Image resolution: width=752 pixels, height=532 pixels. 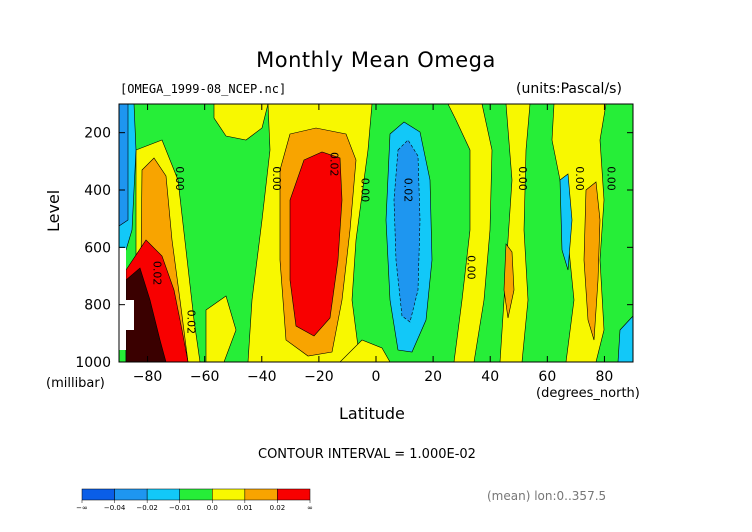 What do you see at coordinates (93, 363) in the screenshot?
I see `y-tick-label: 1000` at bounding box center [93, 363].